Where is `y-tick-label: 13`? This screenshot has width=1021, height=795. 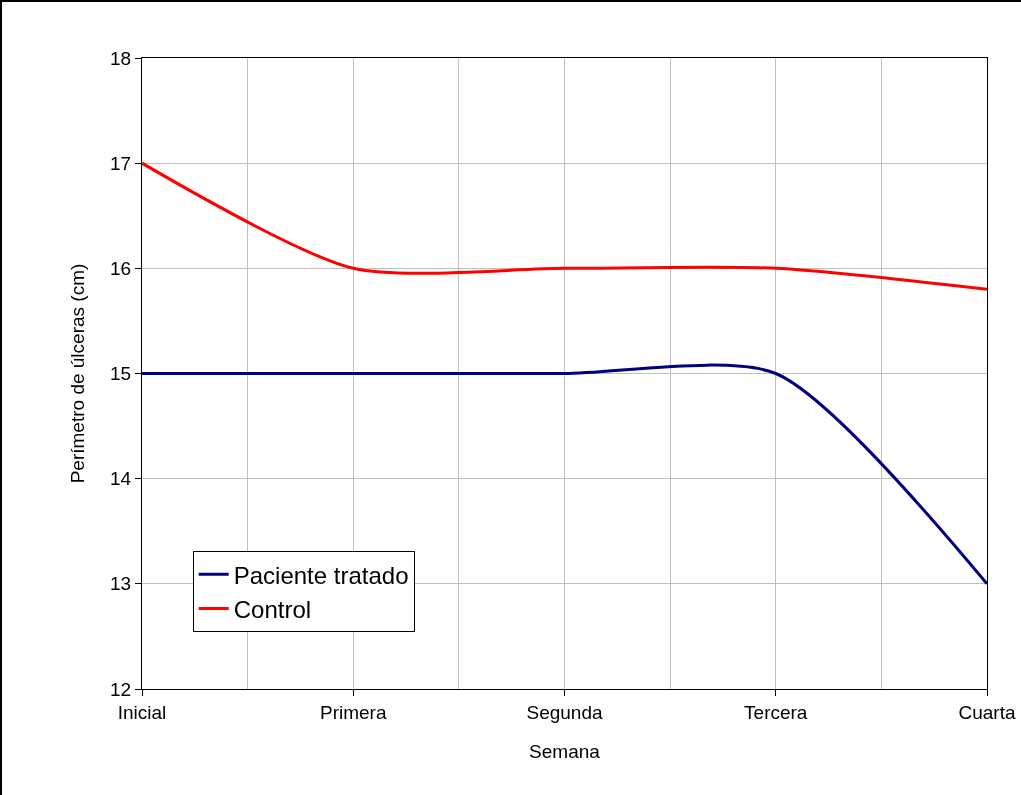
y-tick-label: 13 is located at coordinates (121, 584).